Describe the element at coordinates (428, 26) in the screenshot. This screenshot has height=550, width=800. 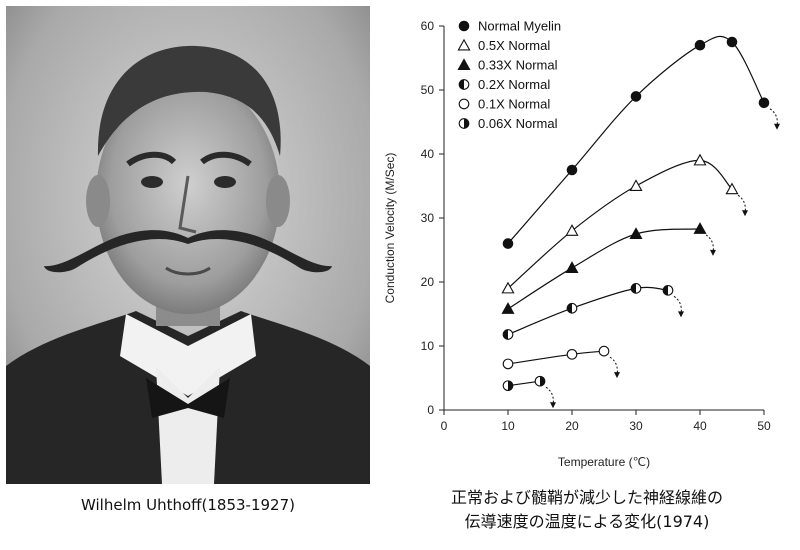
I see `y-tick-label: 60` at that location.